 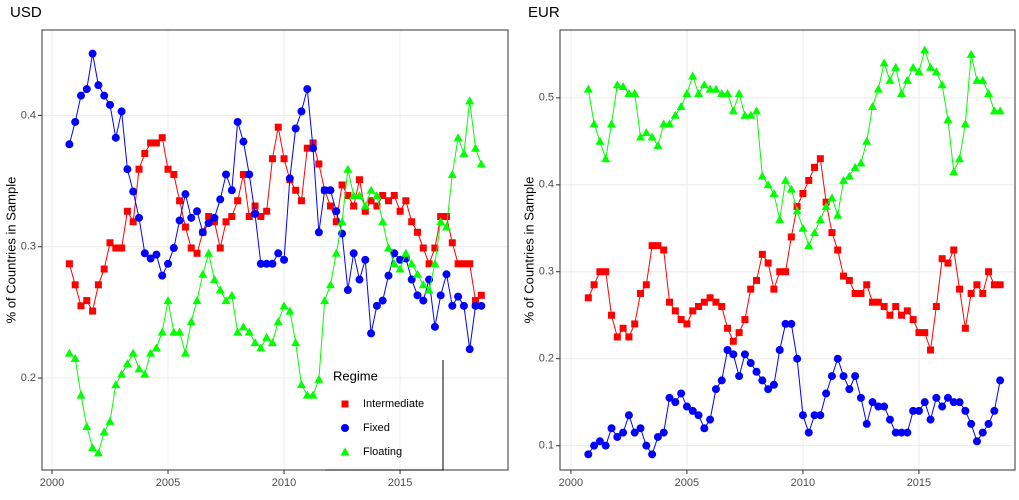 I want to click on y-tick-label: 0.3, so click(x=28, y=247).